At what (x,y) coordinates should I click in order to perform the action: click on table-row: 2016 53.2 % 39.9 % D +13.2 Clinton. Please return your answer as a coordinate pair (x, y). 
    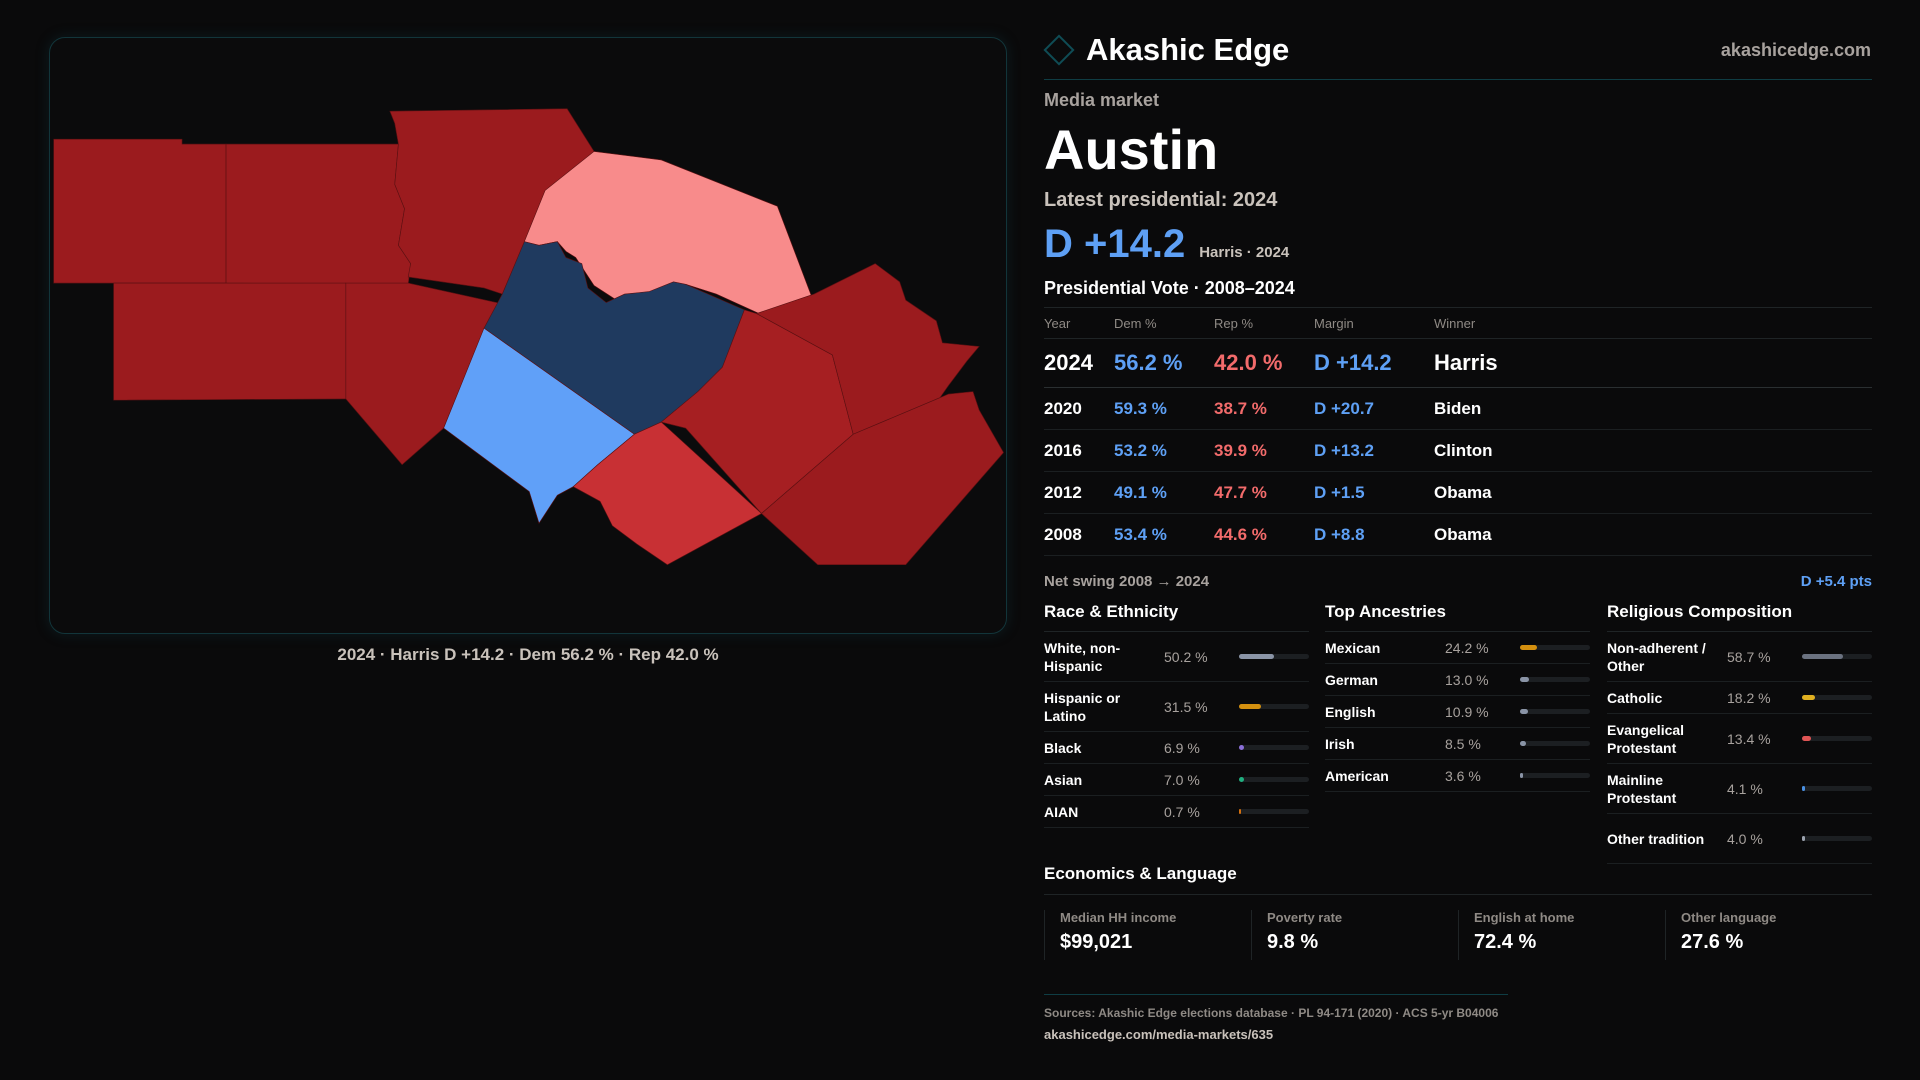
    Looking at the image, I should click on (1458, 450).